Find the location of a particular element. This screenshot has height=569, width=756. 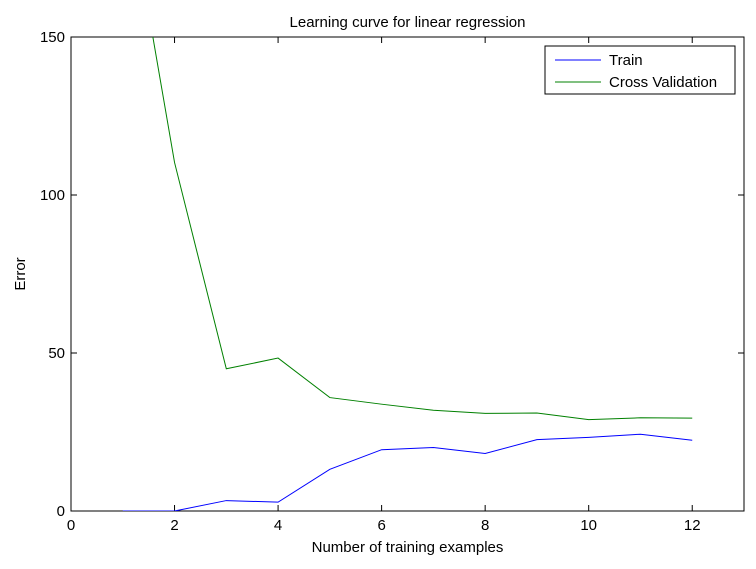

legend-box is located at coordinates (640, 70).